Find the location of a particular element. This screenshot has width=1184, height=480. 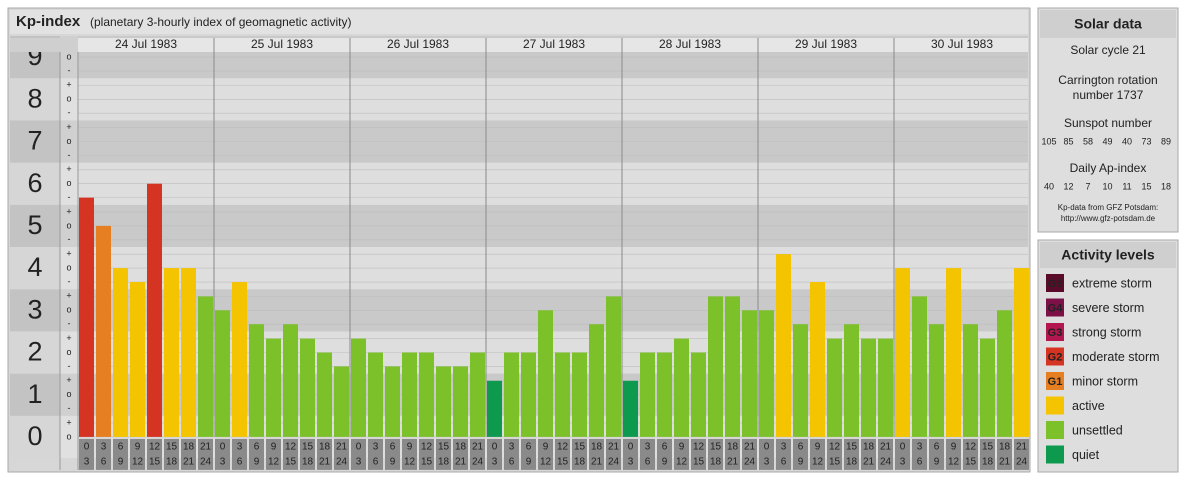

legend-label: severe storm is located at coordinates (1108, 308).